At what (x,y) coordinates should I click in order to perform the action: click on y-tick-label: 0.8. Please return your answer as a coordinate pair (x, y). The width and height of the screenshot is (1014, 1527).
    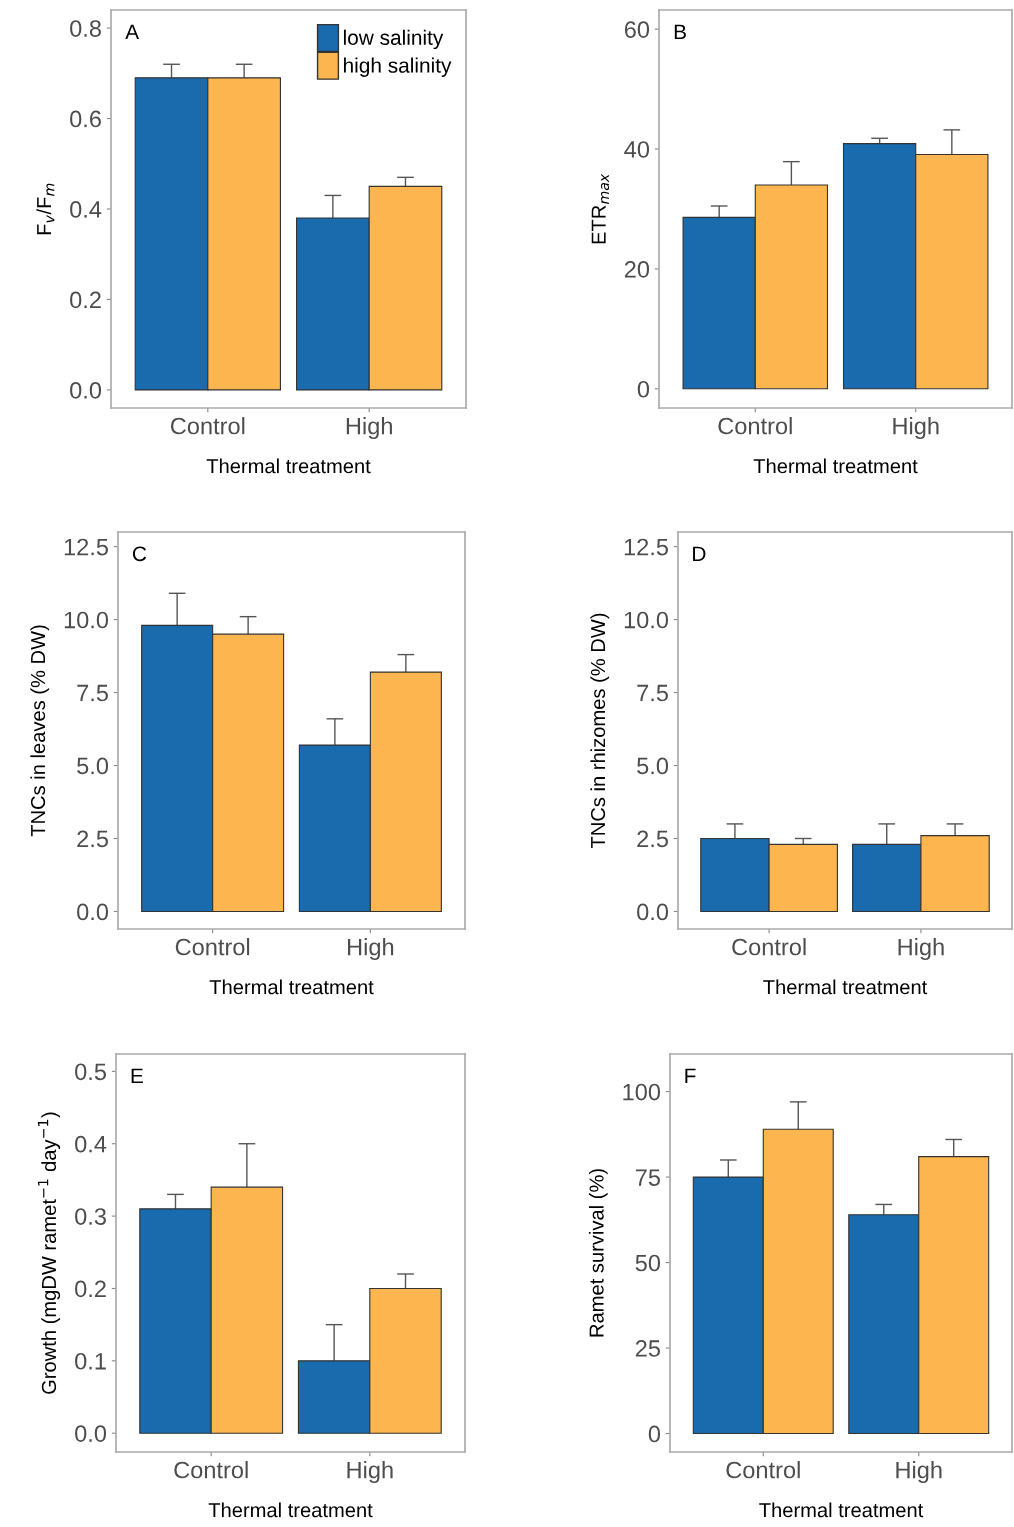
    Looking at the image, I should click on (85, 28).